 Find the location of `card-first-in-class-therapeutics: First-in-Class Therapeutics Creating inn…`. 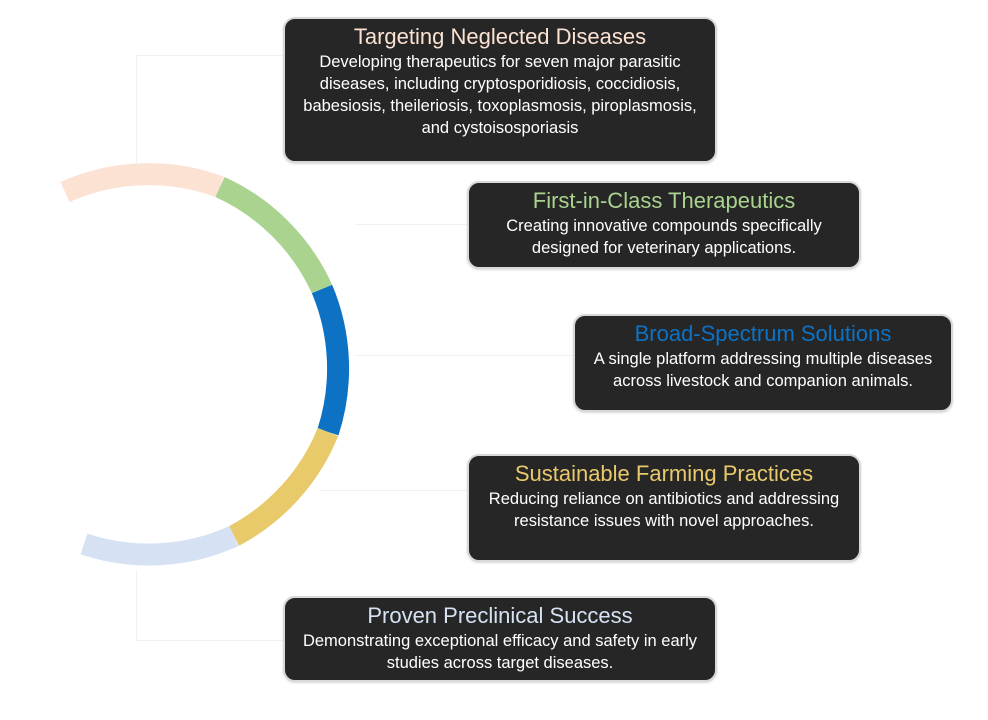

card-first-in-class-therapeutics: First-in-Class Therapeutics Creating inn… is located at coordinates (664, 225).